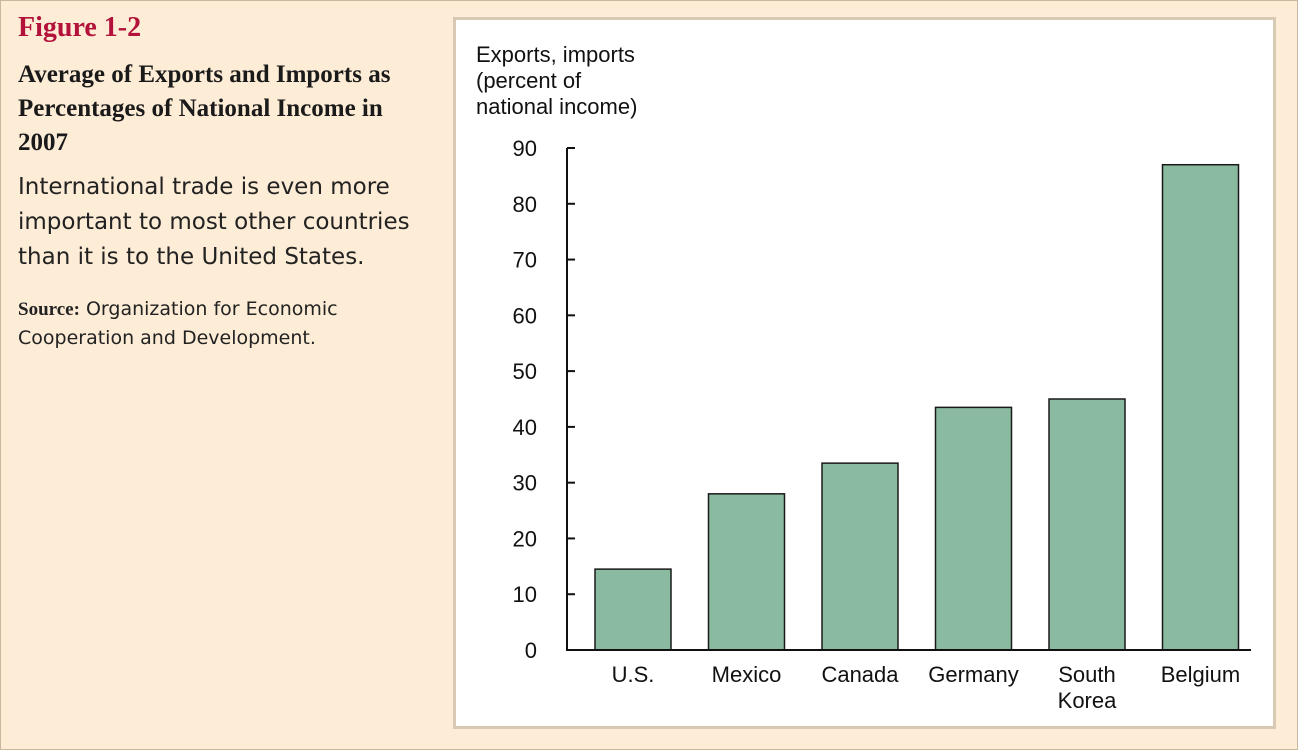 The image size is (1298, 750). What do you see at coordinates (525, 204) in the screenshot?
I see `y-tick-label: 80` at bounding box center [525, 204].